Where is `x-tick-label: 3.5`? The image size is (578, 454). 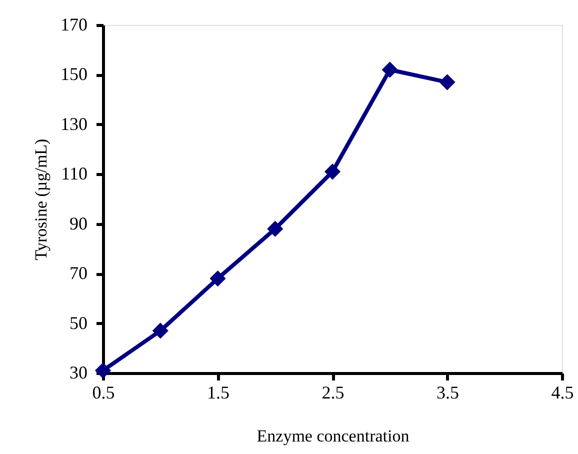
x-tick-label: 3.5 is located at coordinates (447, 392).